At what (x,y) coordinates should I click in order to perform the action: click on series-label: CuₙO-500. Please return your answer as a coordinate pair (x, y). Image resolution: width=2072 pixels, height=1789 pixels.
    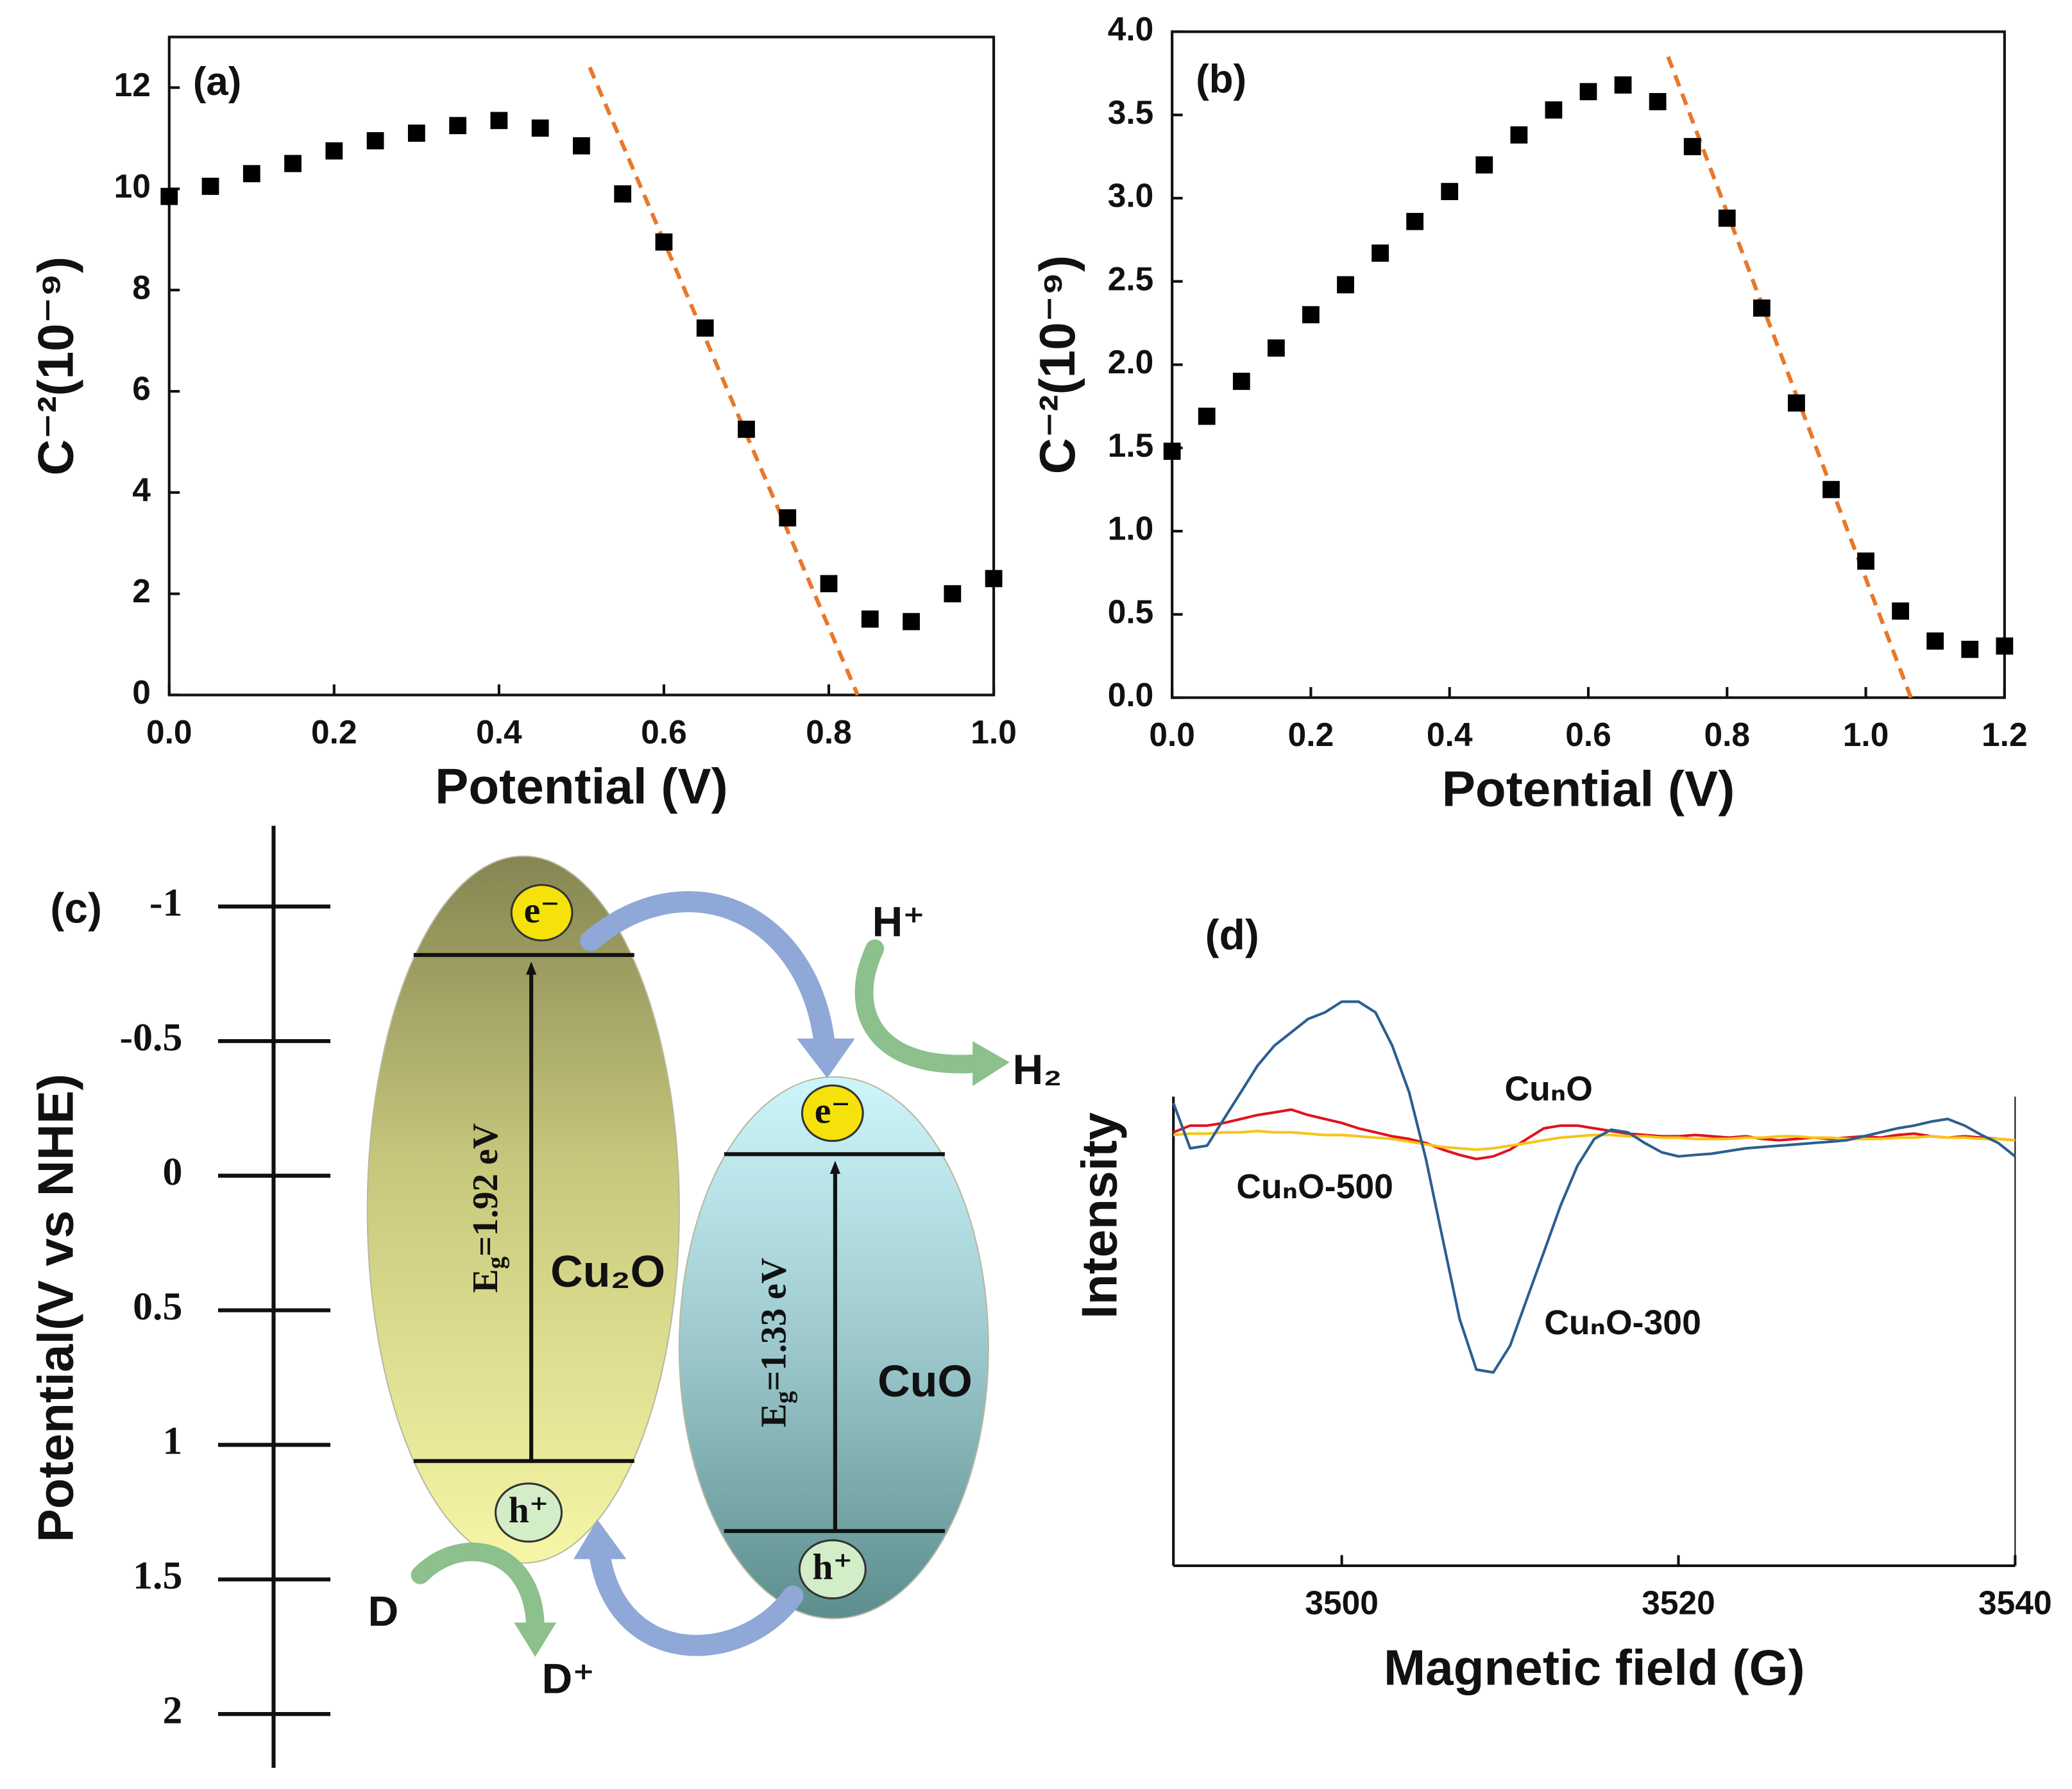
    Looking at the image, I should click on (1315, 1187).